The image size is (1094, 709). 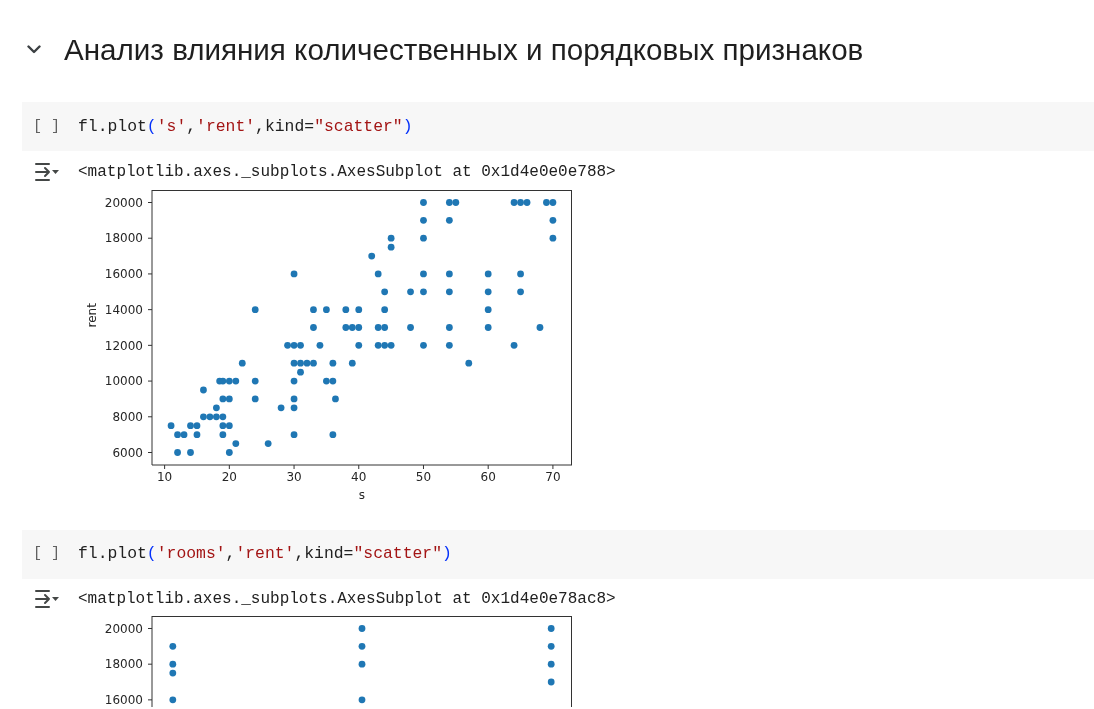 What do you see at coordinates (423, 476) in the screenshot?
I see `x-tick-label: 50` at bounding box center [423, 476].